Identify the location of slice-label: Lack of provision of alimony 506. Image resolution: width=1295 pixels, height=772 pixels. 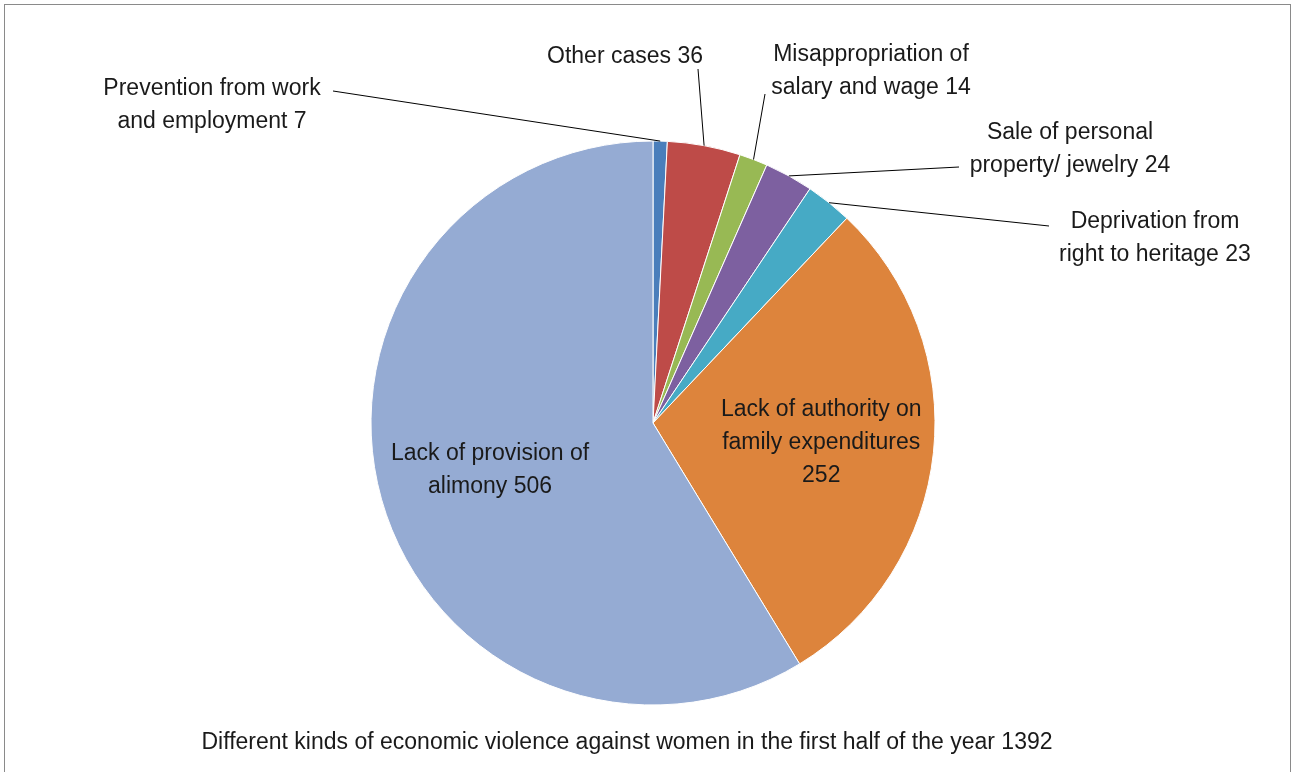
(490, 469).